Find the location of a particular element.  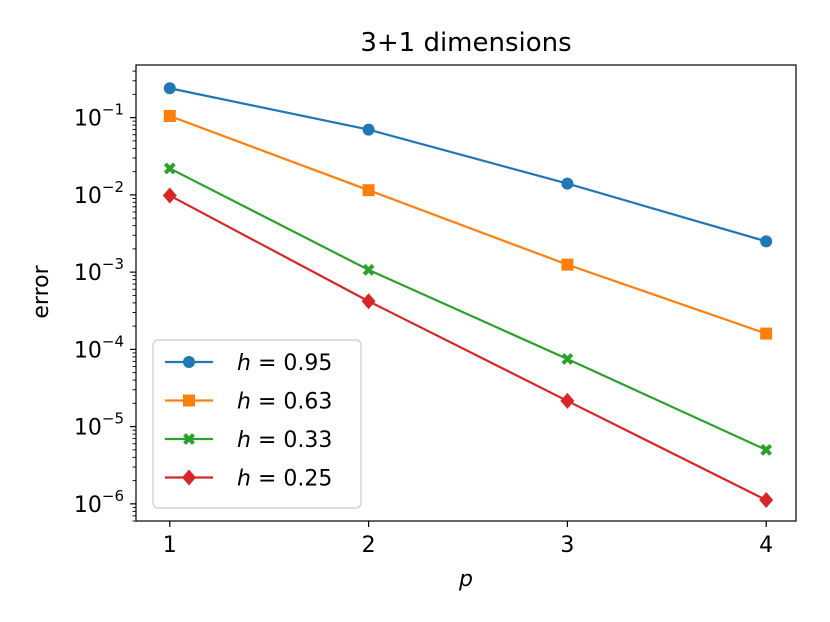

legend-label: h = 0.33 is located at coordinates (284, 440).